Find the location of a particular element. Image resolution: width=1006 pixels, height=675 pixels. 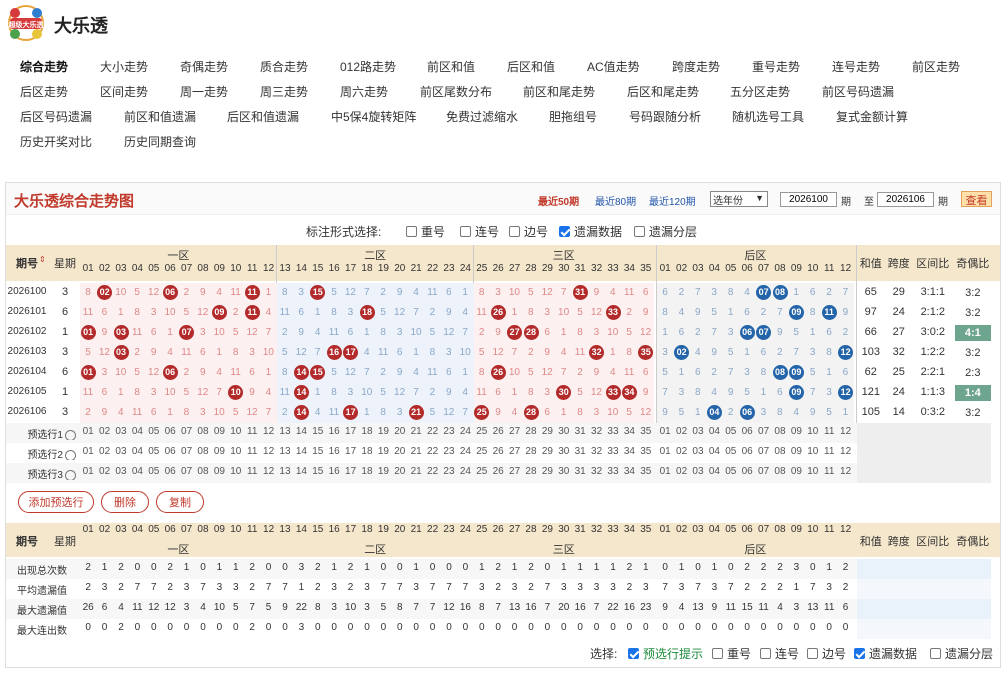

front-ball: 14 is located at coordinates (301, 412).